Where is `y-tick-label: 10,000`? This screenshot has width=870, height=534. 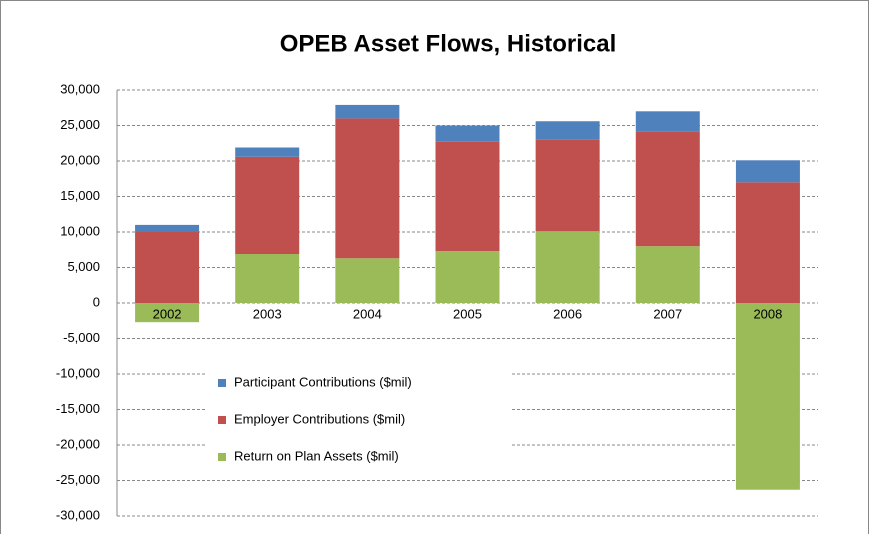
y-tick-label: 10,000 is located at coordinates (80, 230).